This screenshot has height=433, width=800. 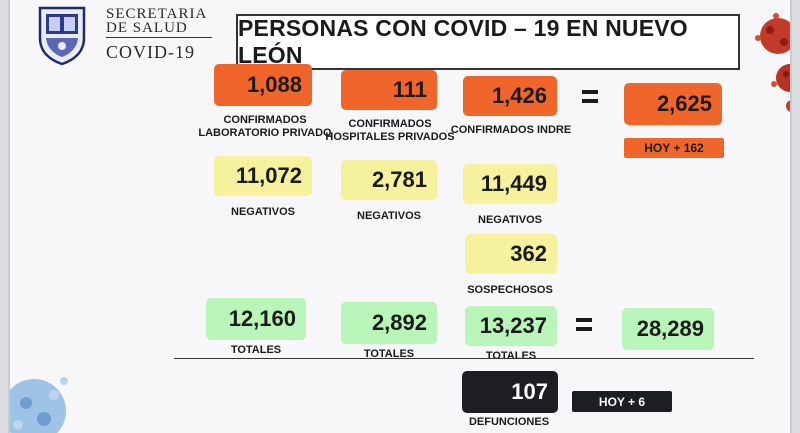 I want to click on negative-private-lab-label: NEGATIVOS, so click(x=263, y=212).